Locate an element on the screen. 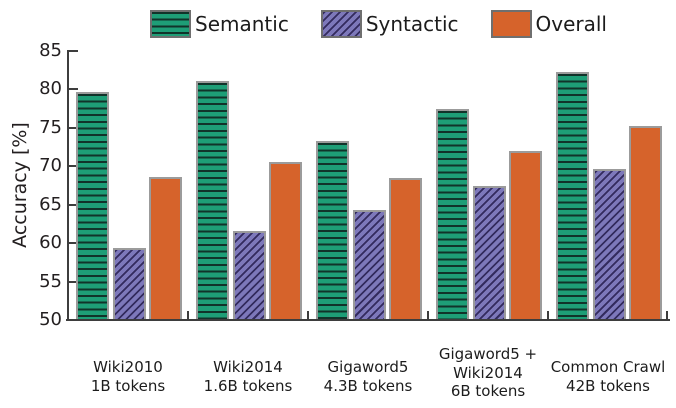 This screenshot has width=676, height=408. legend: Semantic Syntactic Overall is located at coordinates (378, 24).